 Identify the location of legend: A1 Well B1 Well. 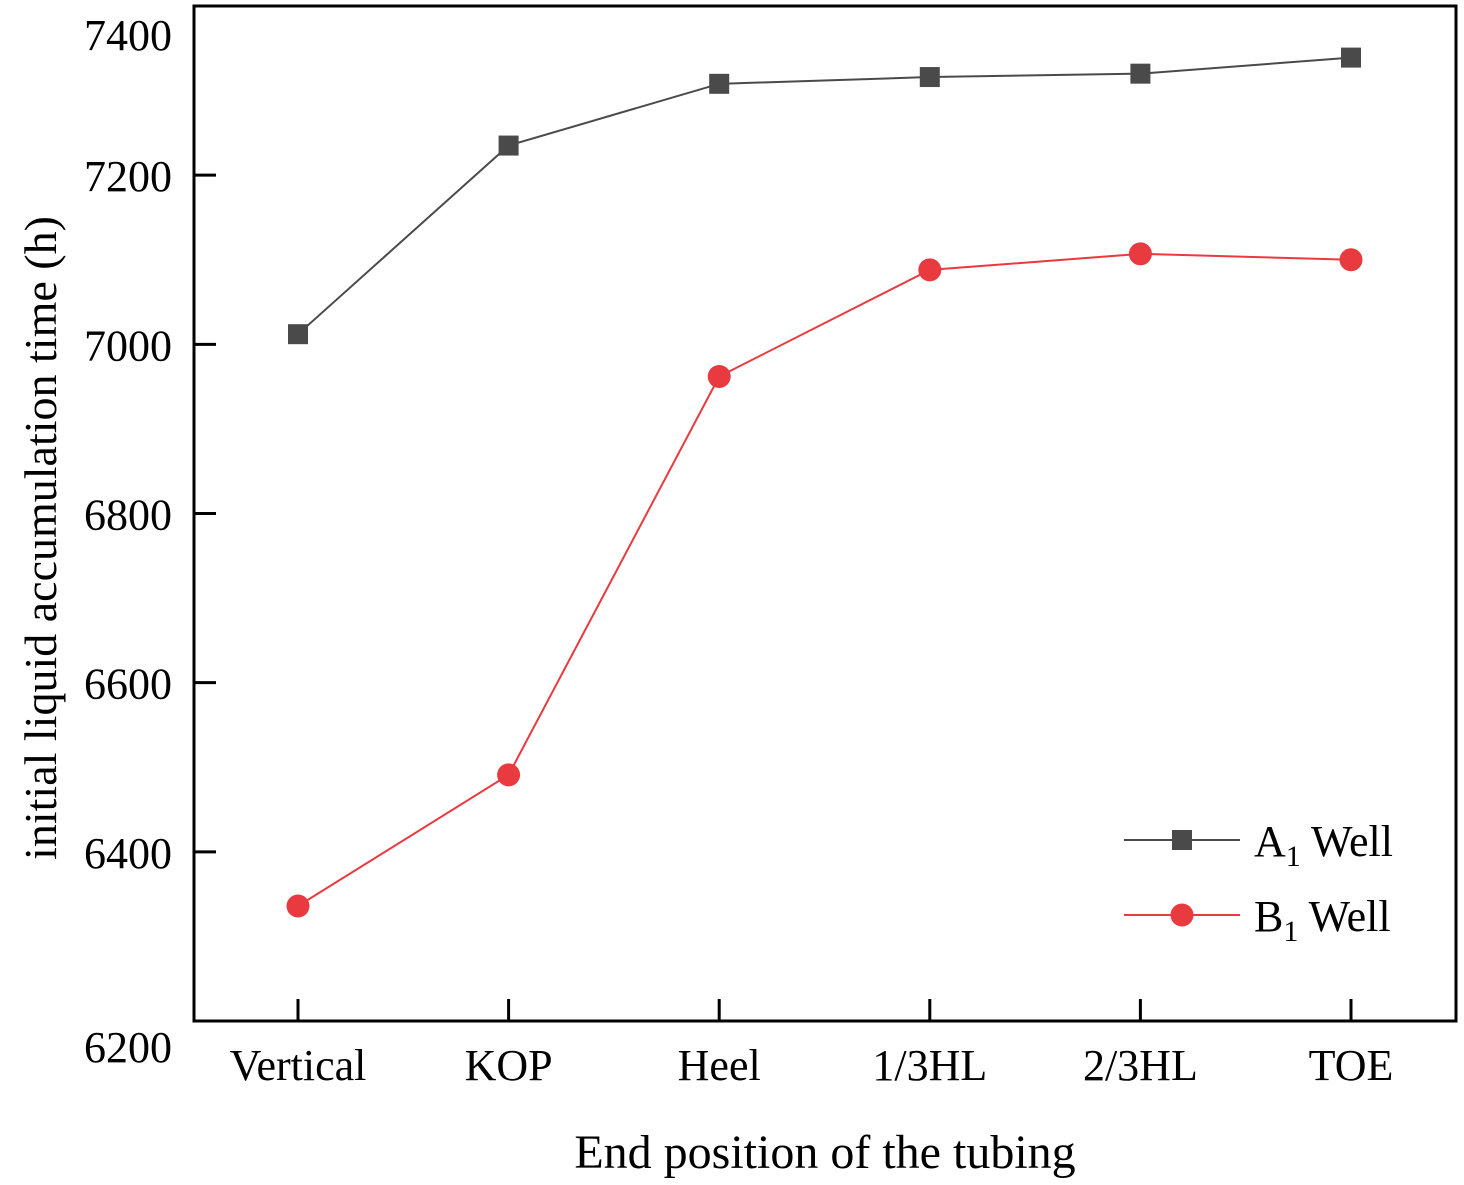
(1258, 882).